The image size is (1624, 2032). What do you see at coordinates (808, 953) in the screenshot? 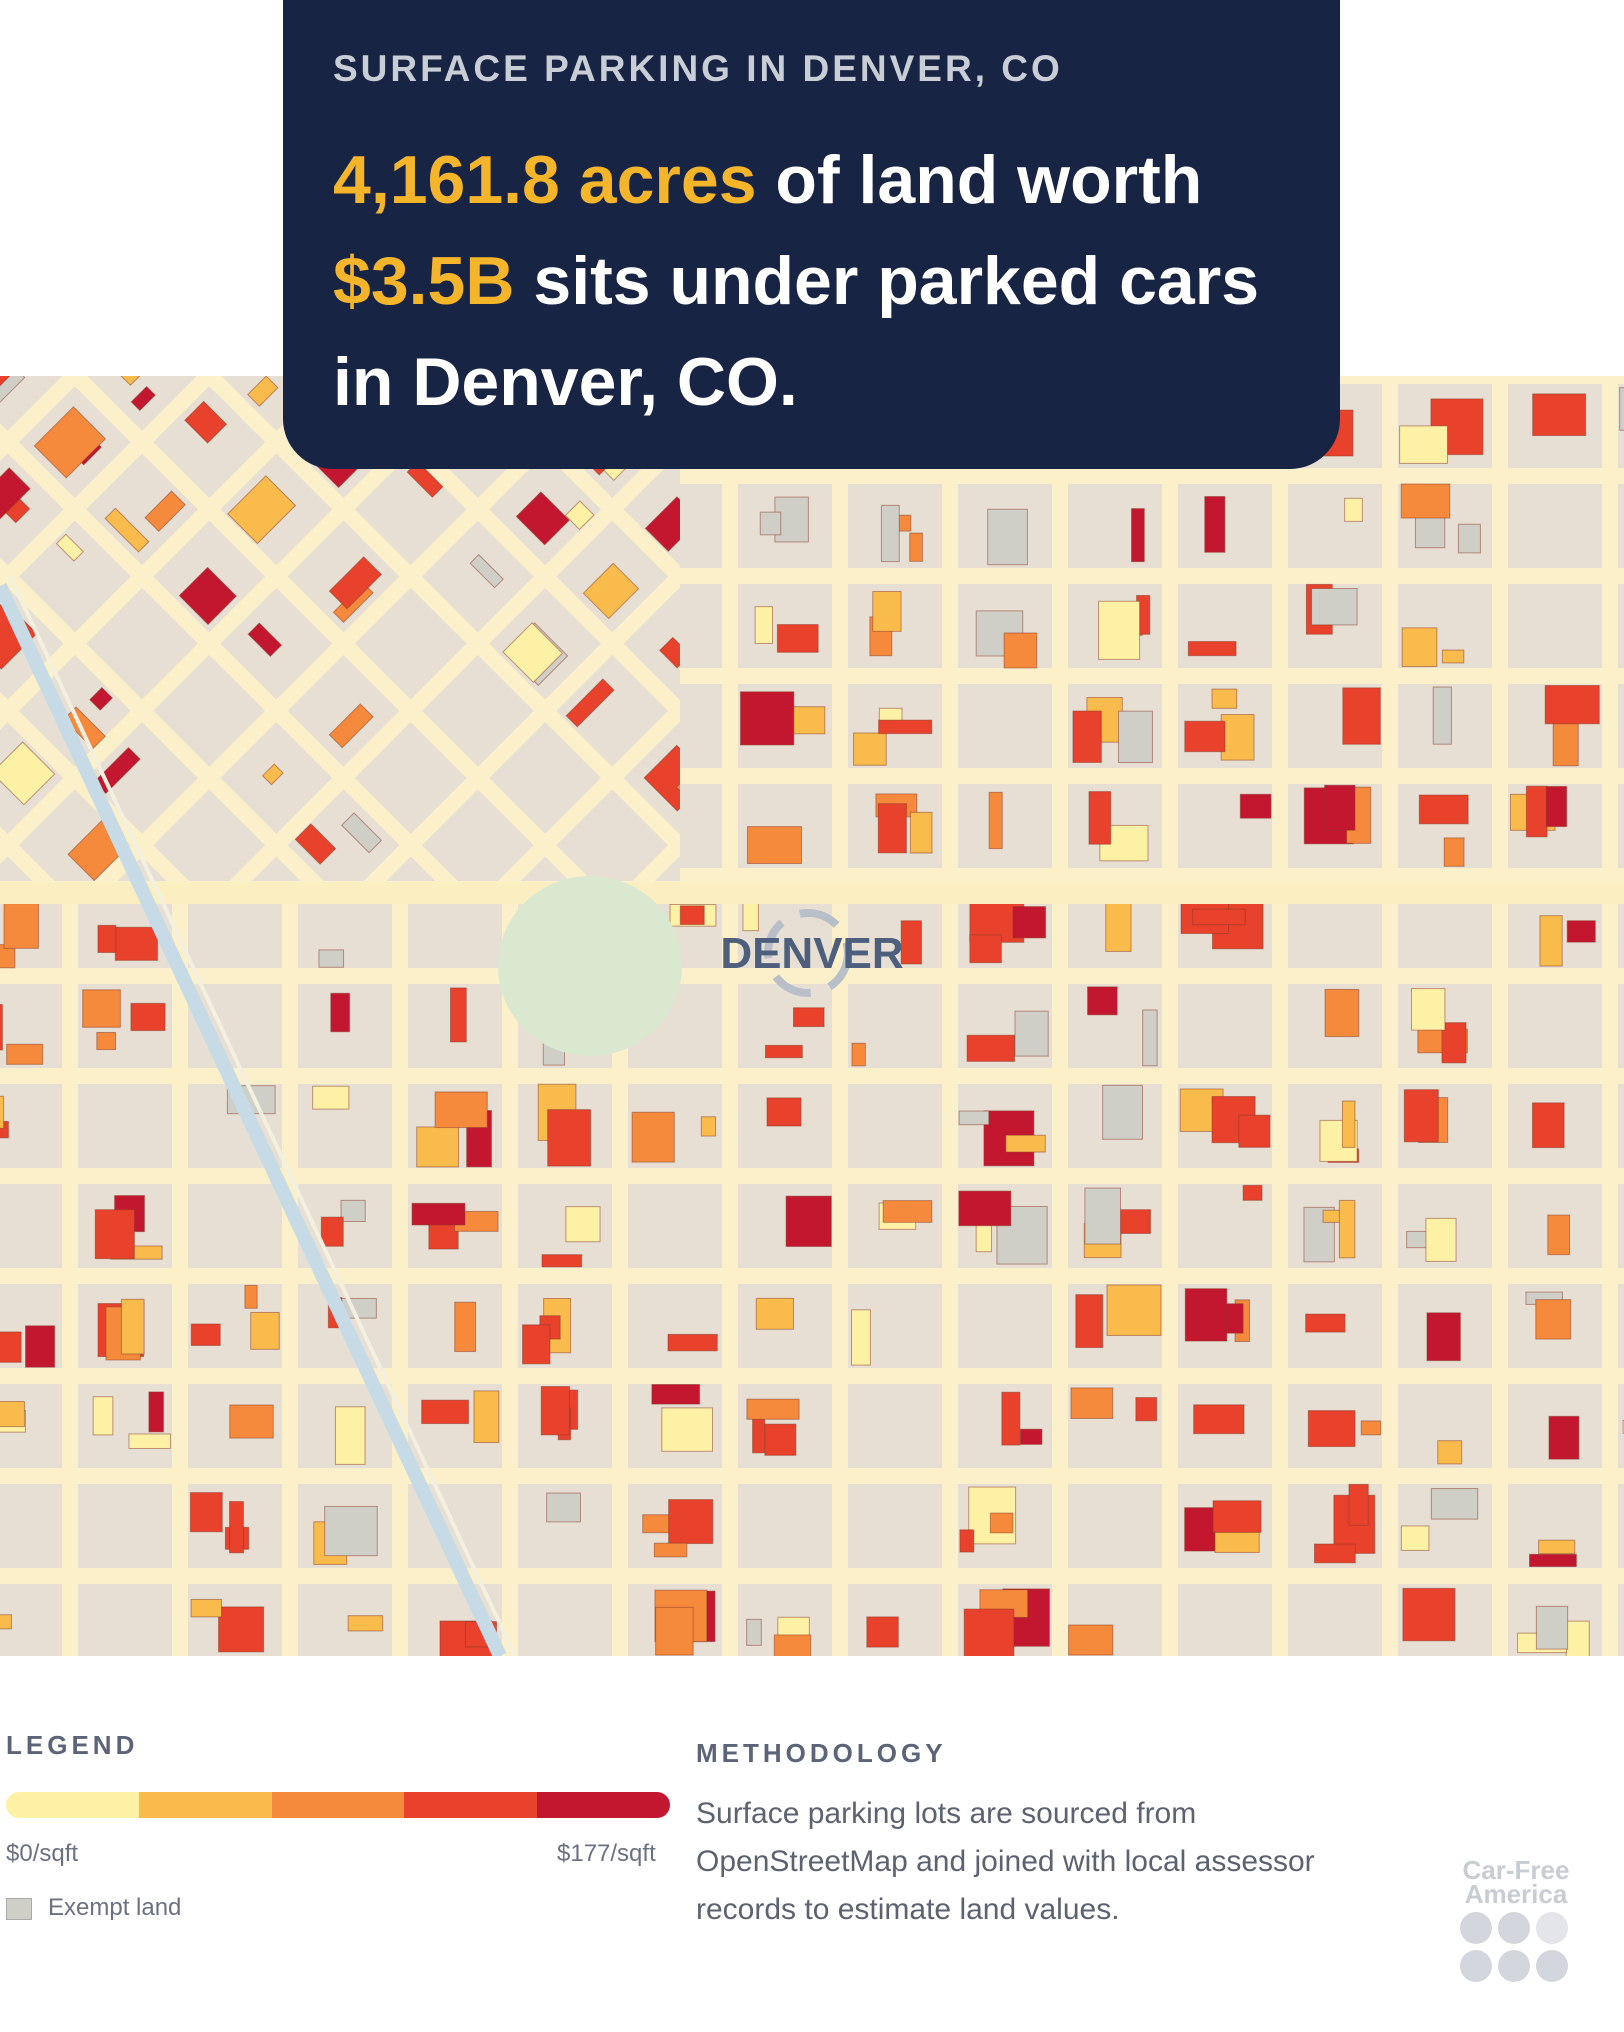
I see `city-marker` at bounding box center [808, 953].